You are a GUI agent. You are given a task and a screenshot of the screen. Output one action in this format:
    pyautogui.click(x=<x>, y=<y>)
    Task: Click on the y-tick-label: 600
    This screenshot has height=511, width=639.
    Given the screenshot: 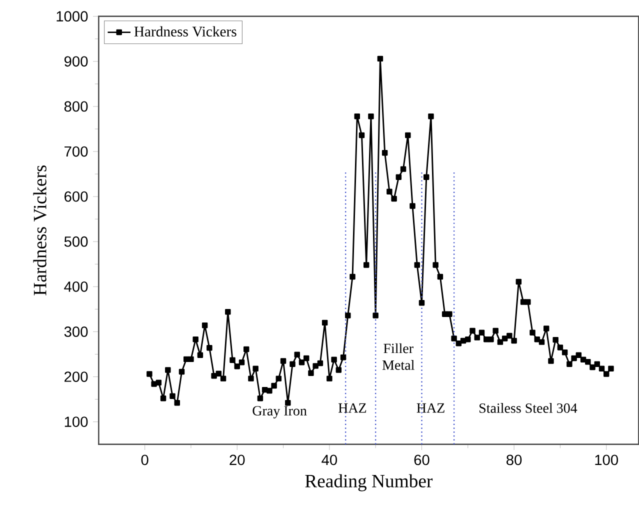 What is the action you would take?
    pyautogui.click(x=76, y=196)
    